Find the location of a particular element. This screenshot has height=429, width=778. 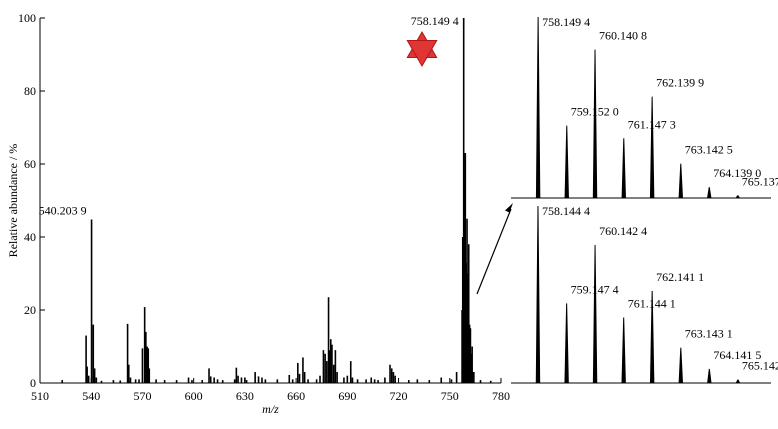

zoom-arrow is located at coordinates (494, 249).